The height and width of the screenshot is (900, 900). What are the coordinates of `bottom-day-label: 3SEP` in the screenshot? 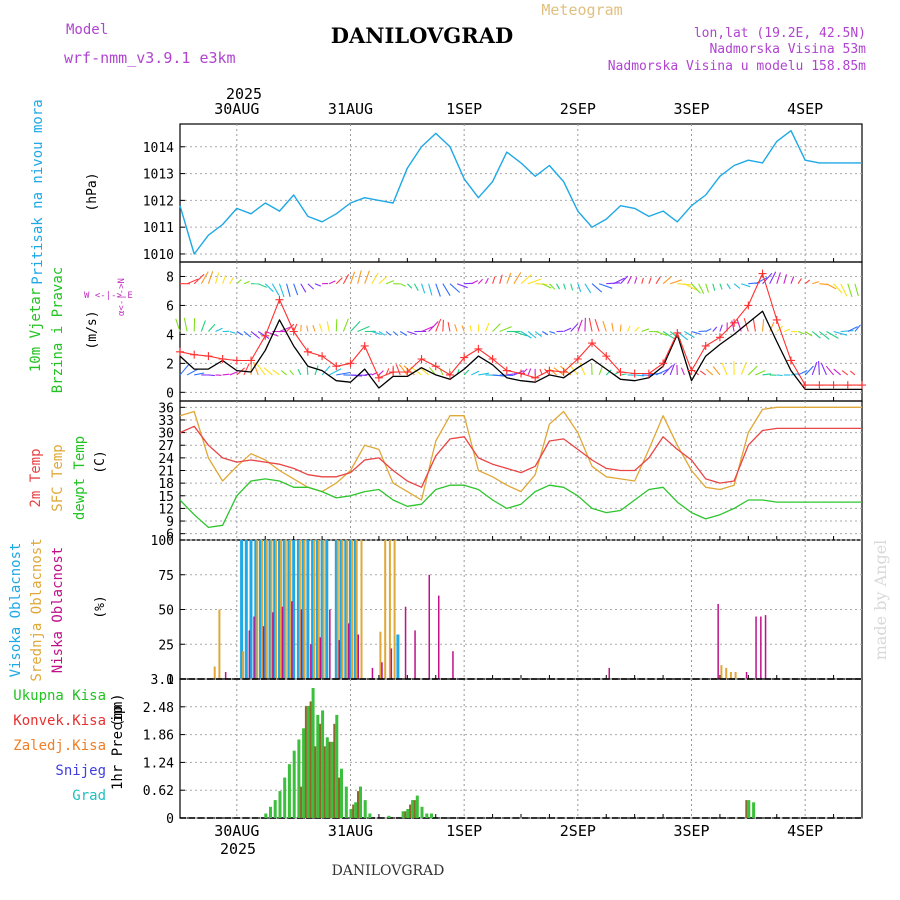 It's located at (691, 831).